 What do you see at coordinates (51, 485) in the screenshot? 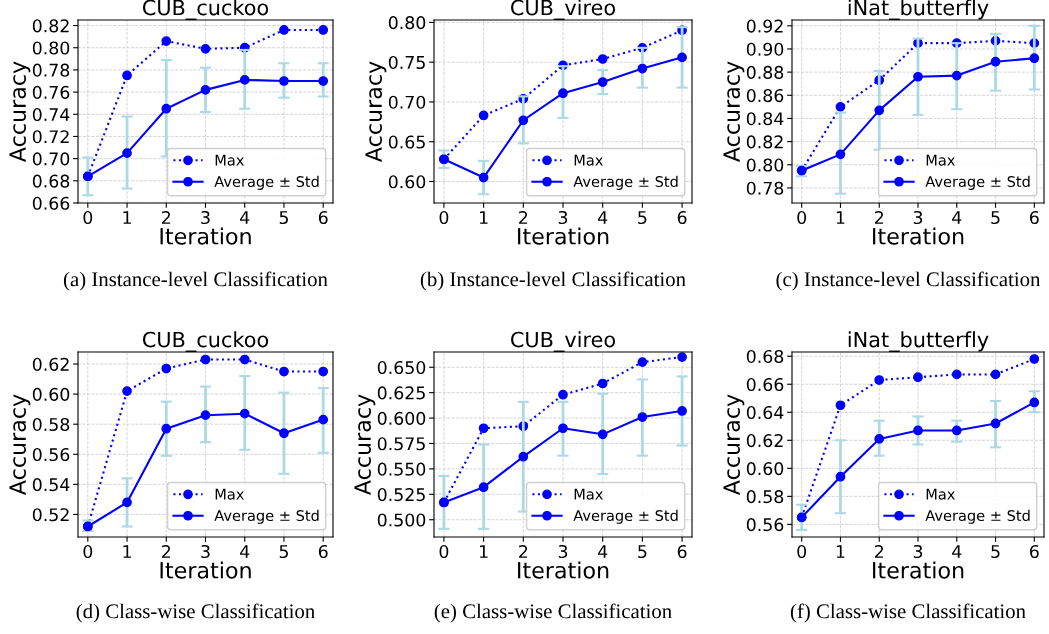
I see `y-tick-label: 0.54` at bounding box center [51, 485].